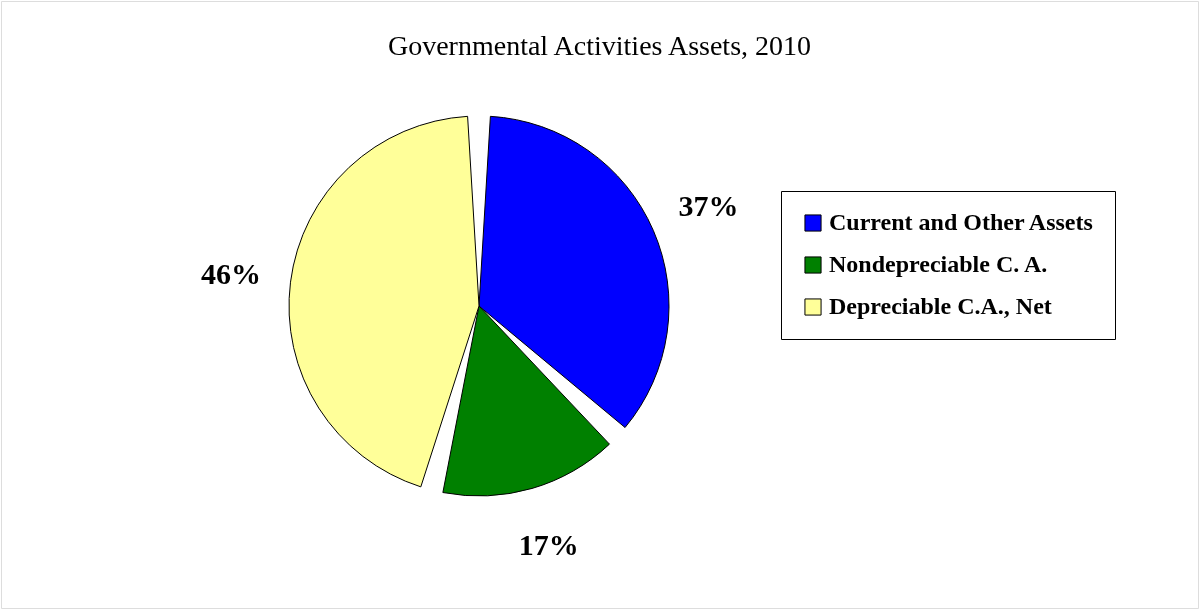 Image resolution: width=1201 pixels, height=611 pixels. What do you see at coordinates (708, 205) in the screenshot?
I see `data-label: 37%` at bounding box center [708, 205].